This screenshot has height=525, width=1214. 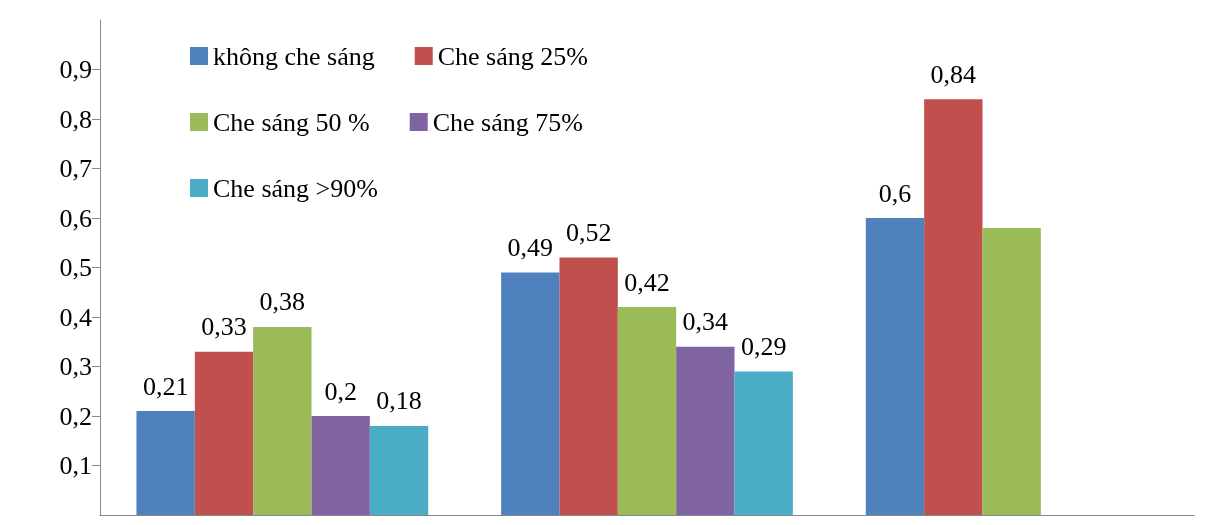 I want to click on legend-label: Che sáng 50 %, so click(x=291, y=122).